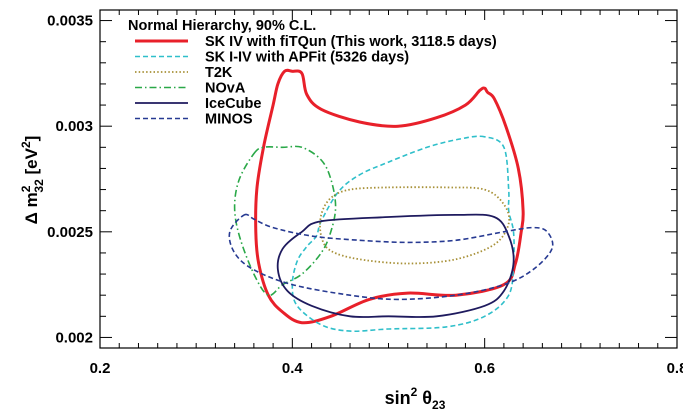  Describe the element at coordinates (415, 225) in the screenshot. I see `contour-t2k` at that location.